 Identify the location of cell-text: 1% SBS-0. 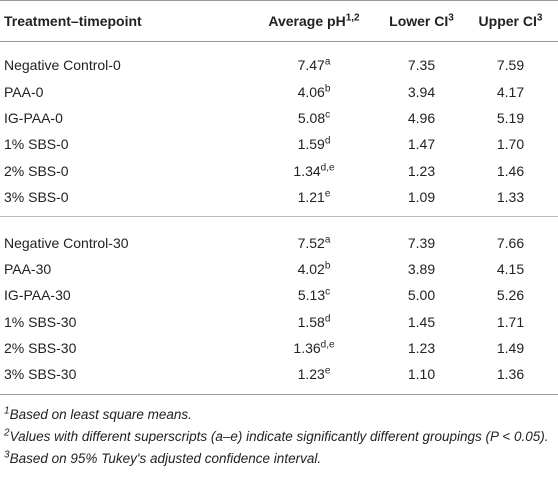
(36, 144).